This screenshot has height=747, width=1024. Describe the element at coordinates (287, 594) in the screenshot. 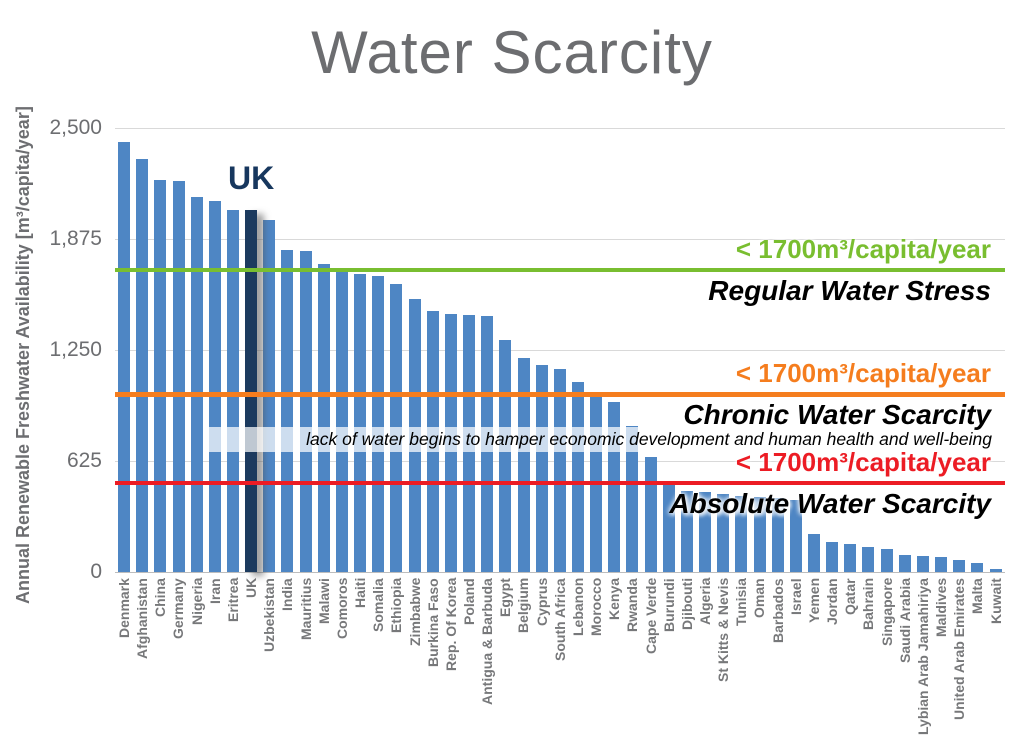

I see `x-axis-label: India` at that location.